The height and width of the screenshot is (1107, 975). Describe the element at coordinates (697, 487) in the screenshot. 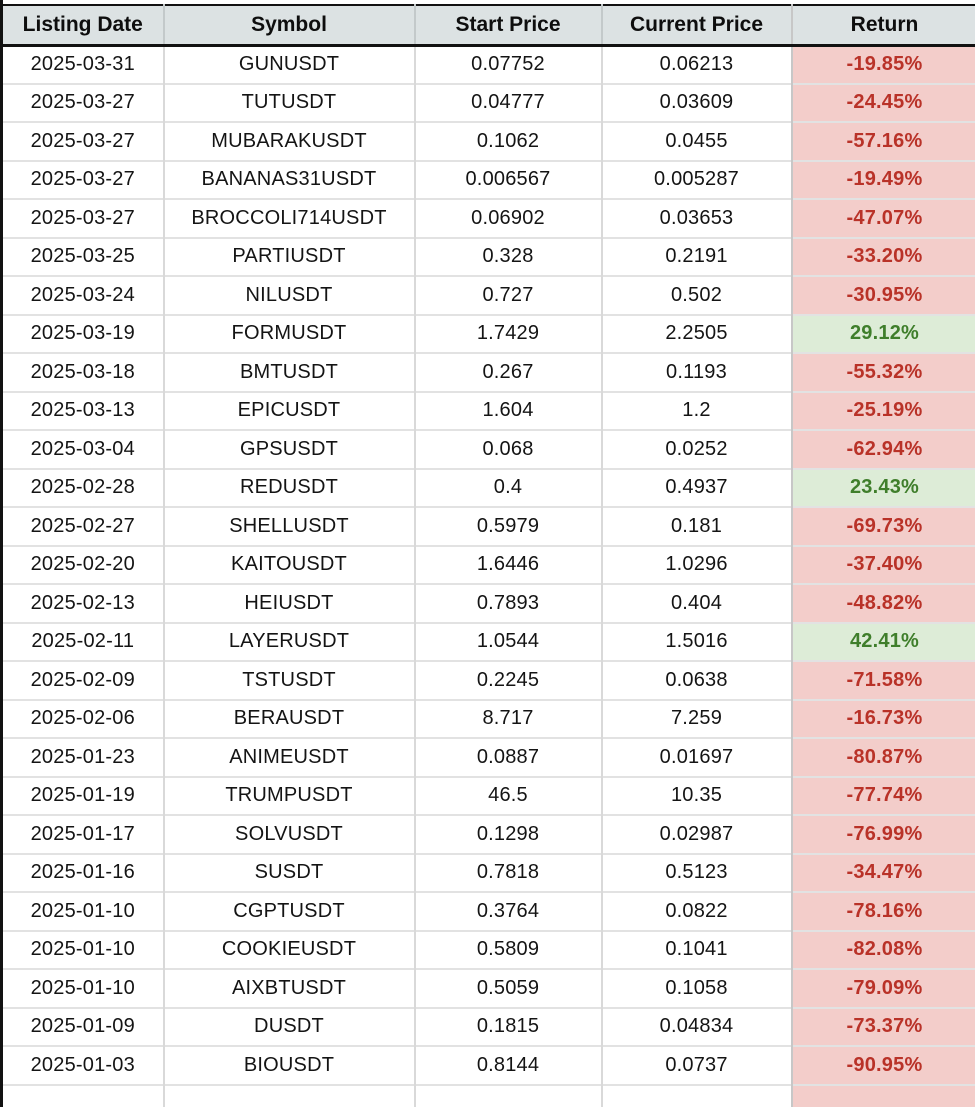

I see `cell-current-price: 0.4937` at that location.